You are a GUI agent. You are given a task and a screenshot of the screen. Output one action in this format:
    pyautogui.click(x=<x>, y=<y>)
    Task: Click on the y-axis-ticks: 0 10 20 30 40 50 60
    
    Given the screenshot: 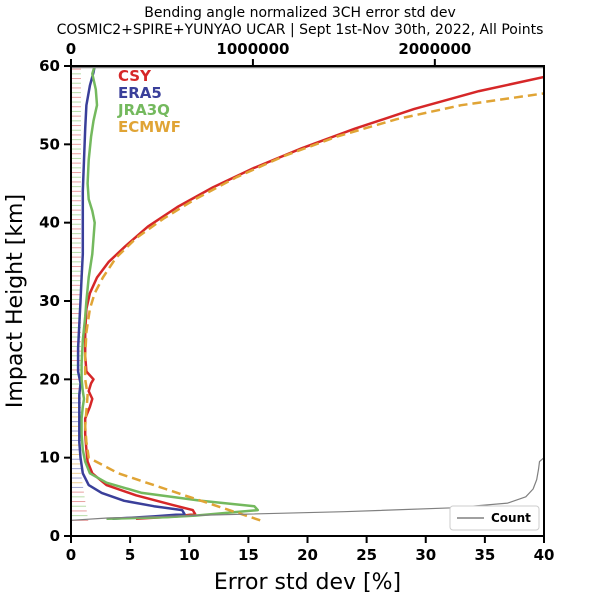 What is the action you would take?
    pyautogui.click(x=55, y=301)
    